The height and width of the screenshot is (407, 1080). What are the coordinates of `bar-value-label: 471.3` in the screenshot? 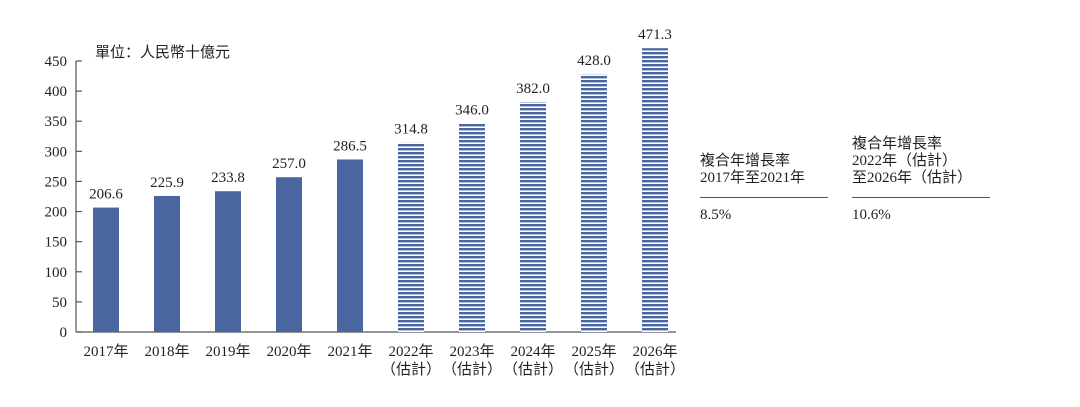 It's located at (655, 35).